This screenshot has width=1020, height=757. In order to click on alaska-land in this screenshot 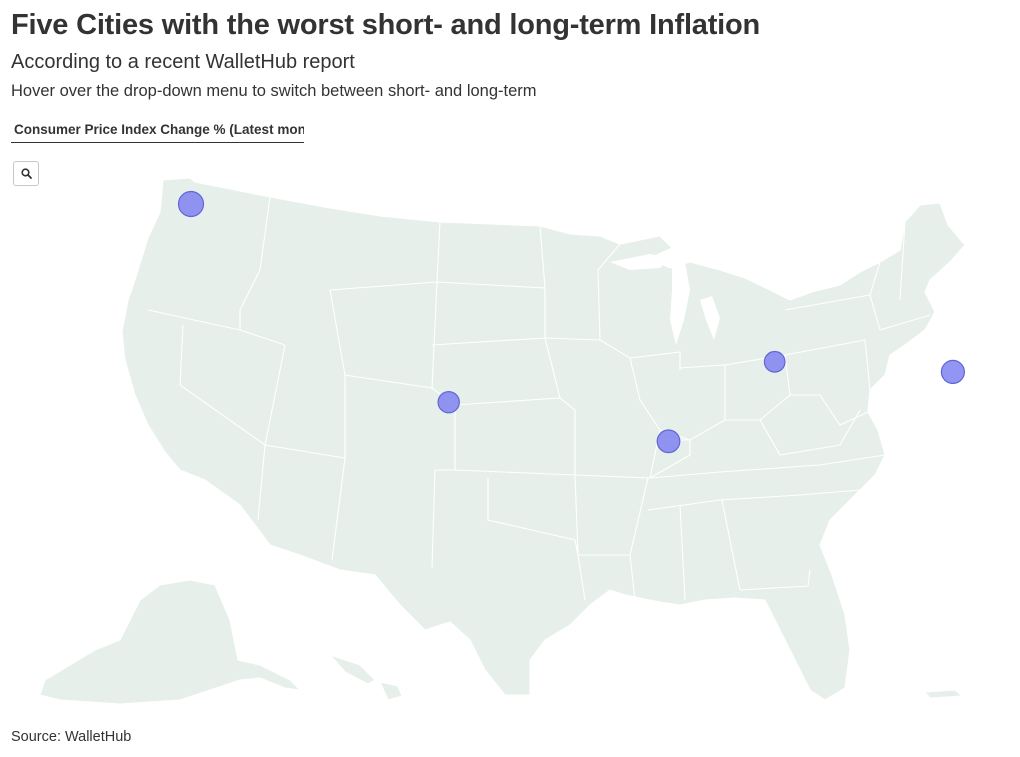, I will do `click(170, 642)`.